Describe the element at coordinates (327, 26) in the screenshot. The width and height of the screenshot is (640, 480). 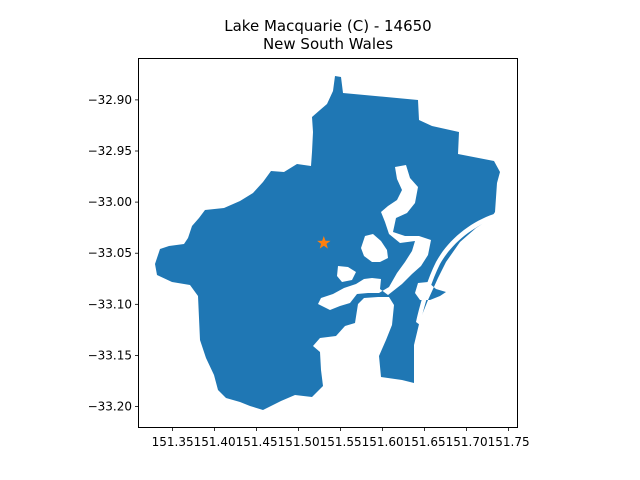
I see `map-title-line1: Lake Macquarie (C) - 14650` at that location.